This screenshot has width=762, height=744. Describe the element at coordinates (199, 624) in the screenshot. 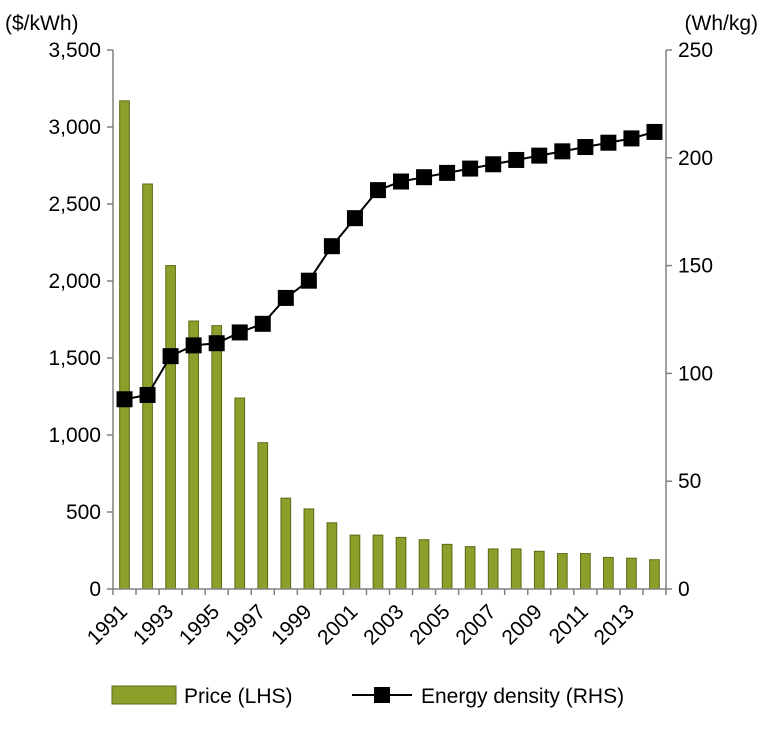

I see `x-tick-label: 1995` at that location.